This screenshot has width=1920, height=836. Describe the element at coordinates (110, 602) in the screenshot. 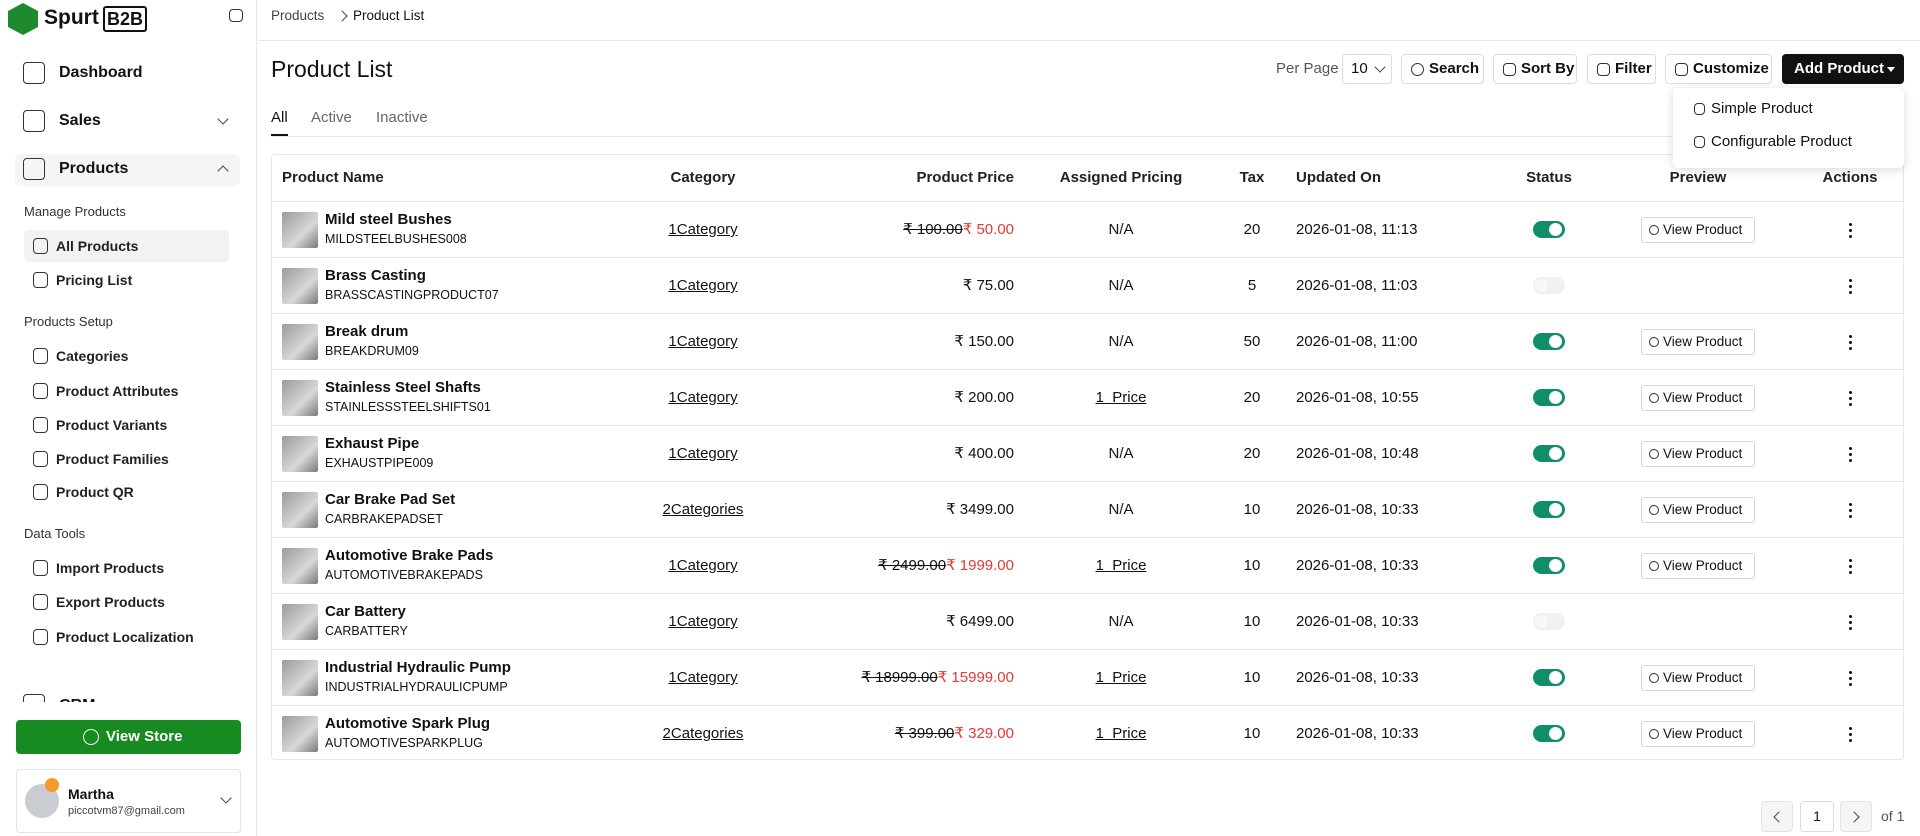

I see `nav-subitem: Export Products` at that location.